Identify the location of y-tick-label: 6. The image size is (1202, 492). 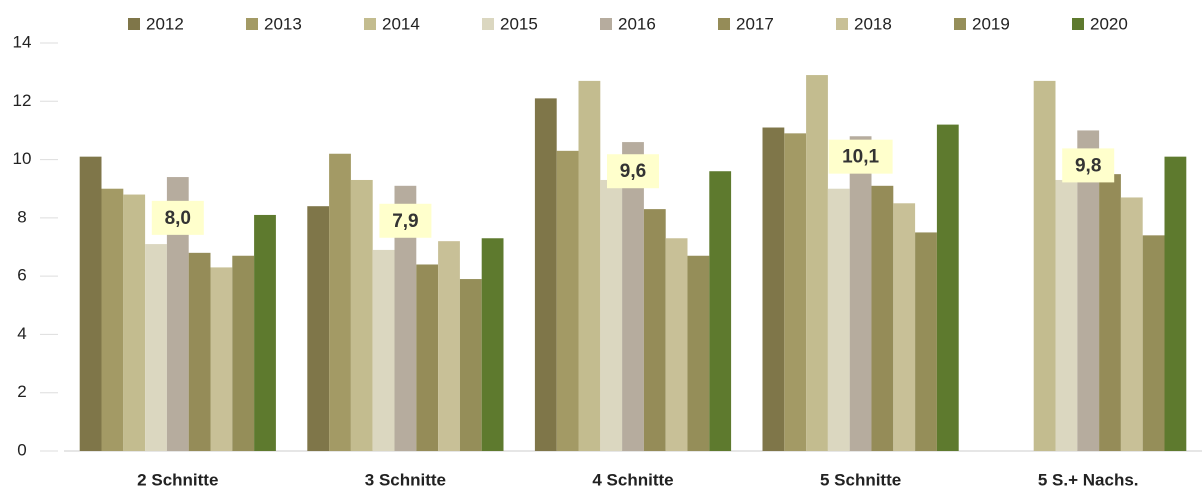
(21, 275).